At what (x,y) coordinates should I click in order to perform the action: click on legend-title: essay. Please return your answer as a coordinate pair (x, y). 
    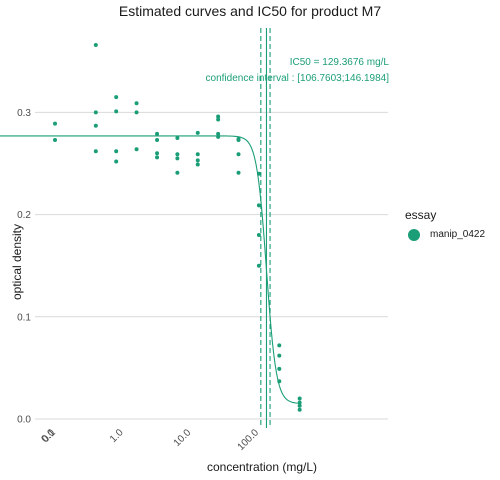
    Looking at the image, I should click on (421, 215).